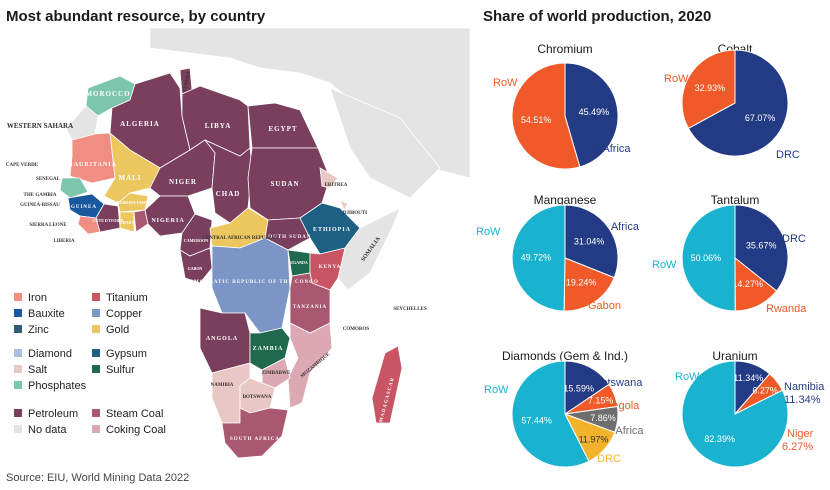 Image resolution: width=830 pixels, height=490 pixels. Describe the element at coordinates (369, 249) in the screenshot. I see `country-somalia` at that location.